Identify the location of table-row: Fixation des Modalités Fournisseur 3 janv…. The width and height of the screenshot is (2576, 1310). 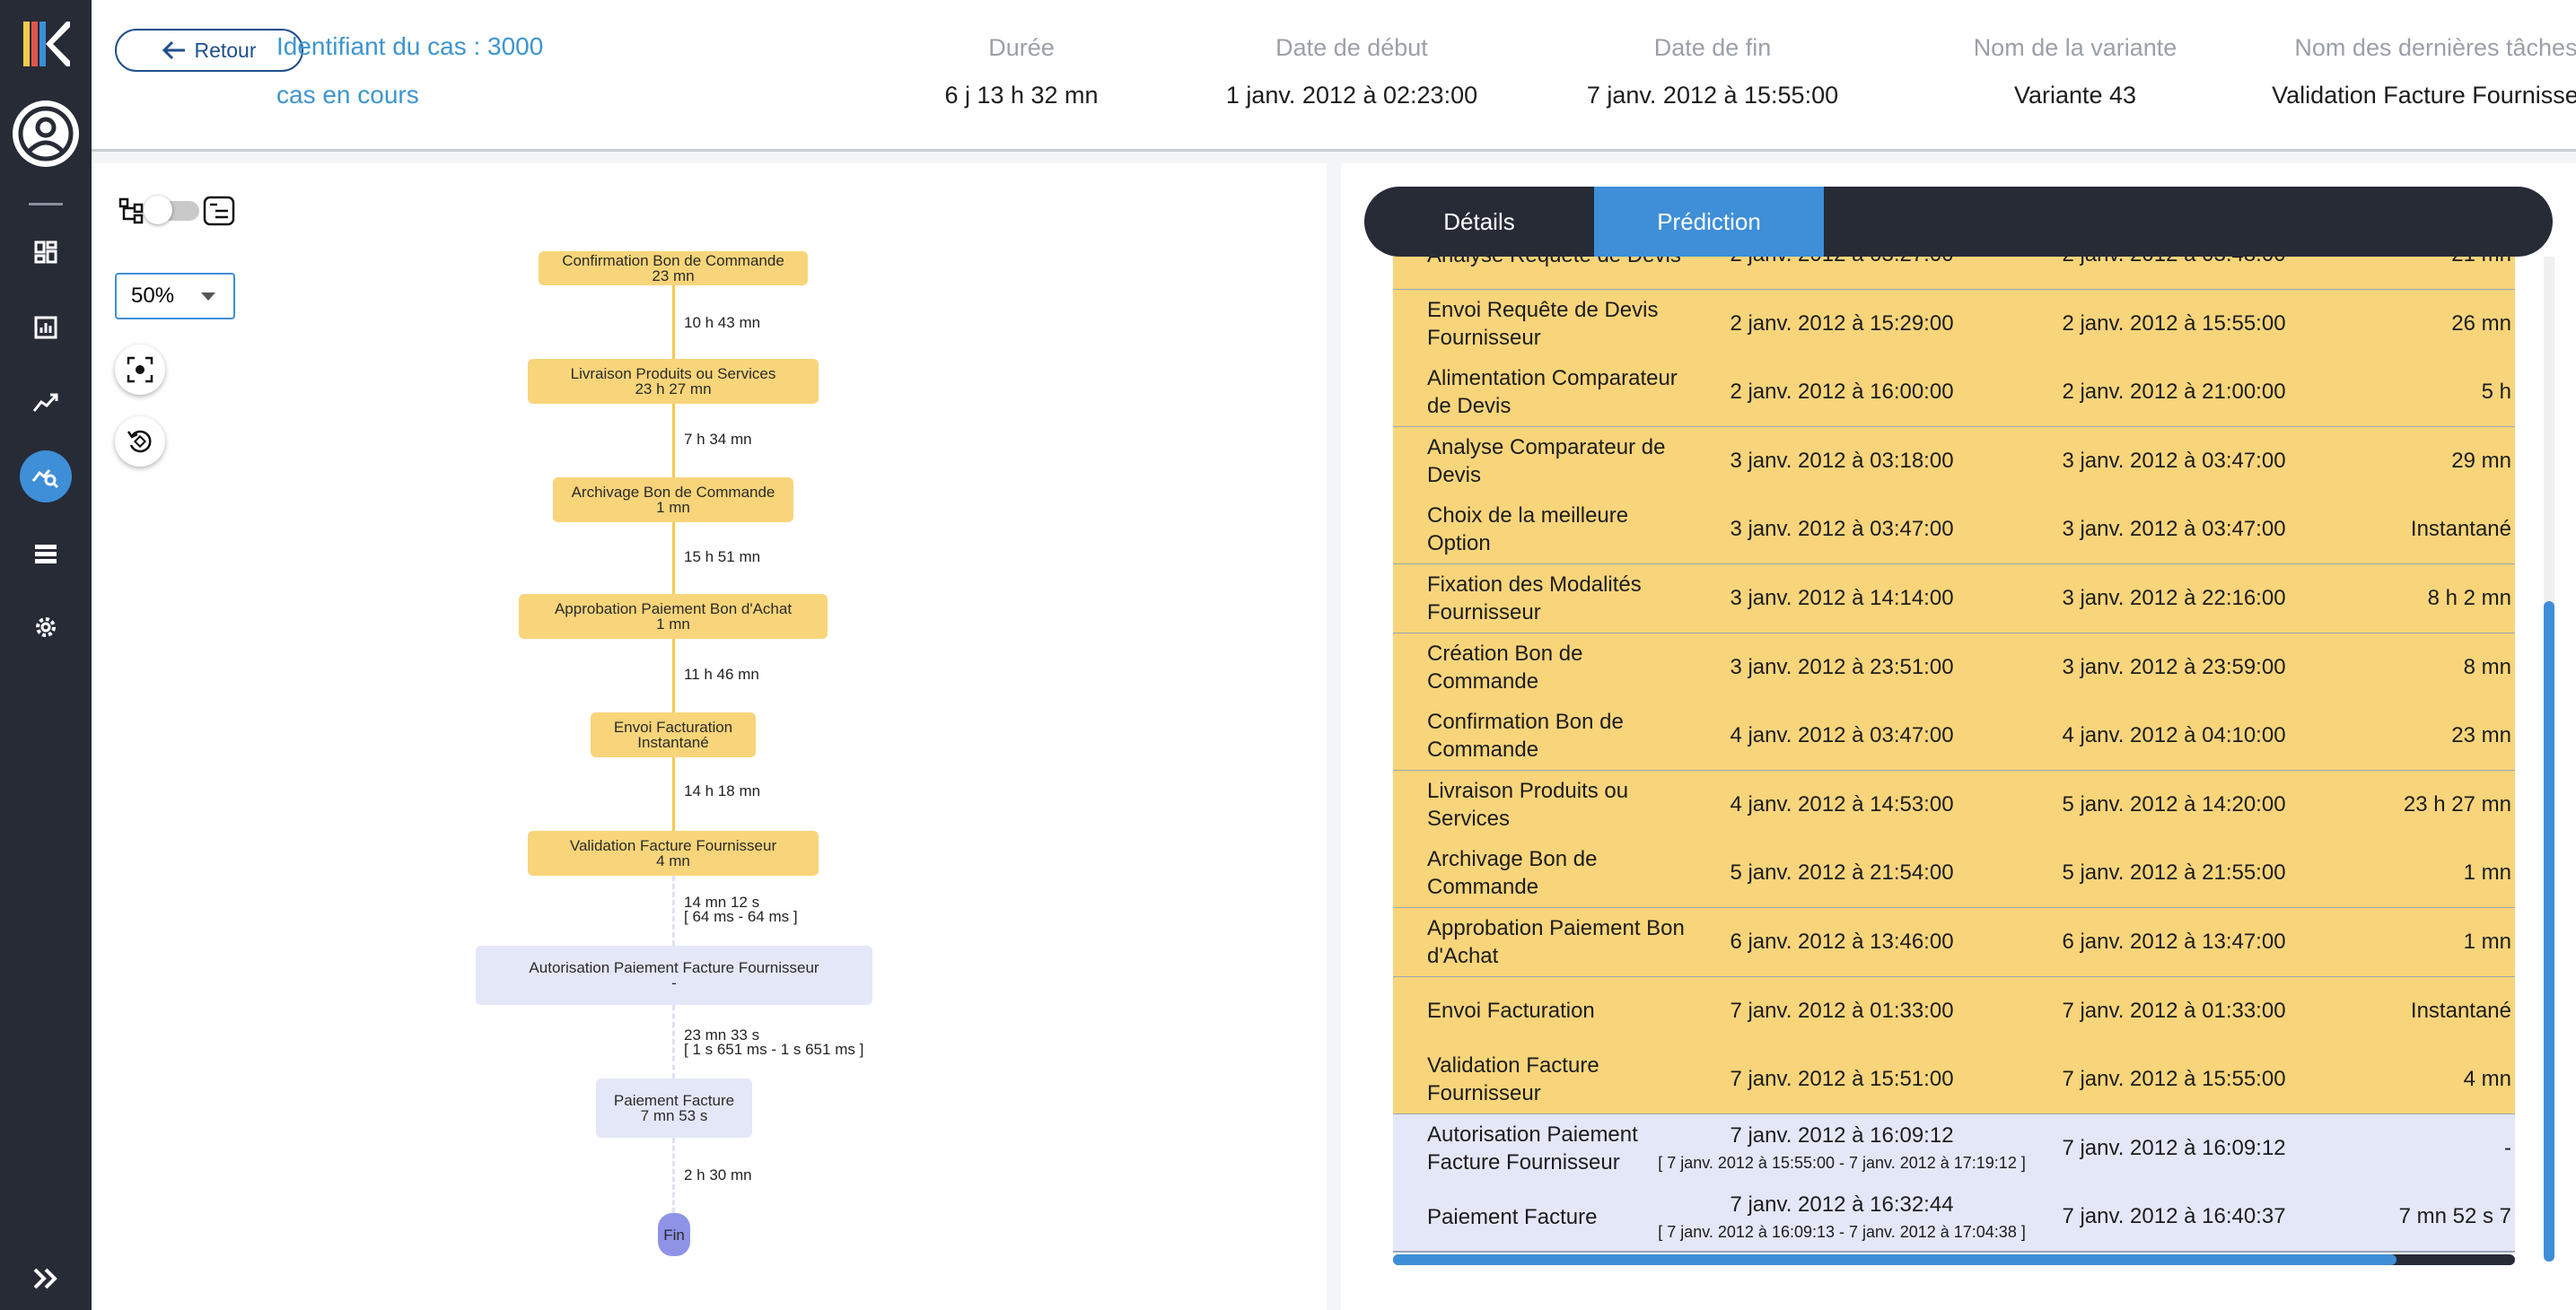
(1954, 599).